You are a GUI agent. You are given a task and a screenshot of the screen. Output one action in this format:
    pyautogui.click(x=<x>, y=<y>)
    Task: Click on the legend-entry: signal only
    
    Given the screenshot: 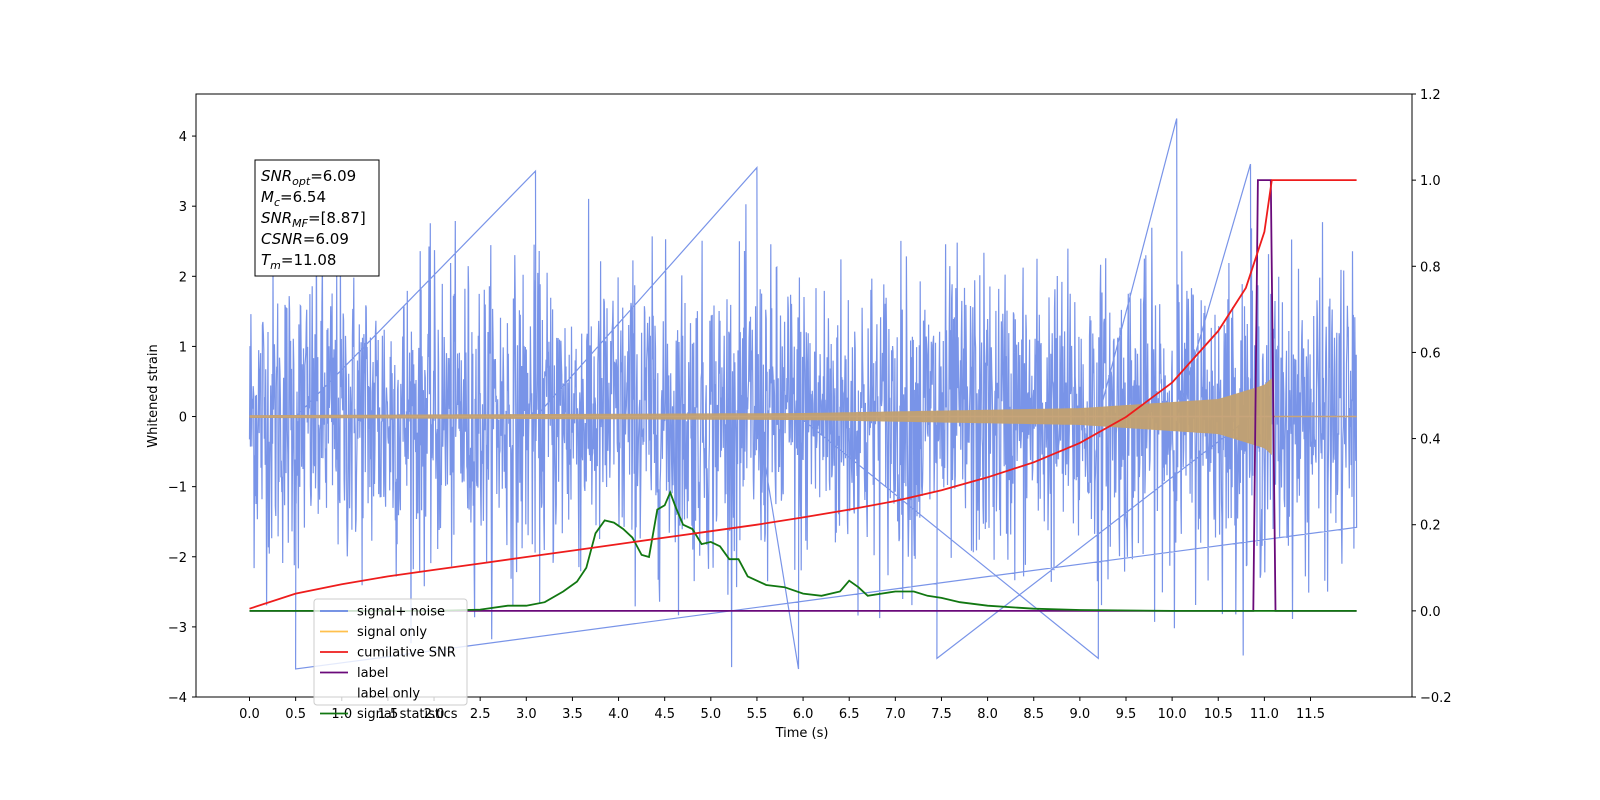 What is the action you would take?
    pyautogui.click(x=392, y=632)
    